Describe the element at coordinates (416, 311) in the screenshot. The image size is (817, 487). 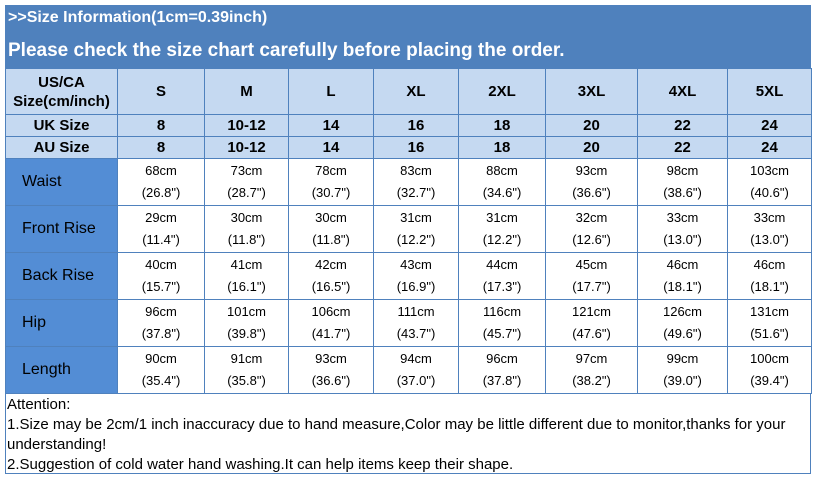
I see `cm-value: 111cm` at that location.